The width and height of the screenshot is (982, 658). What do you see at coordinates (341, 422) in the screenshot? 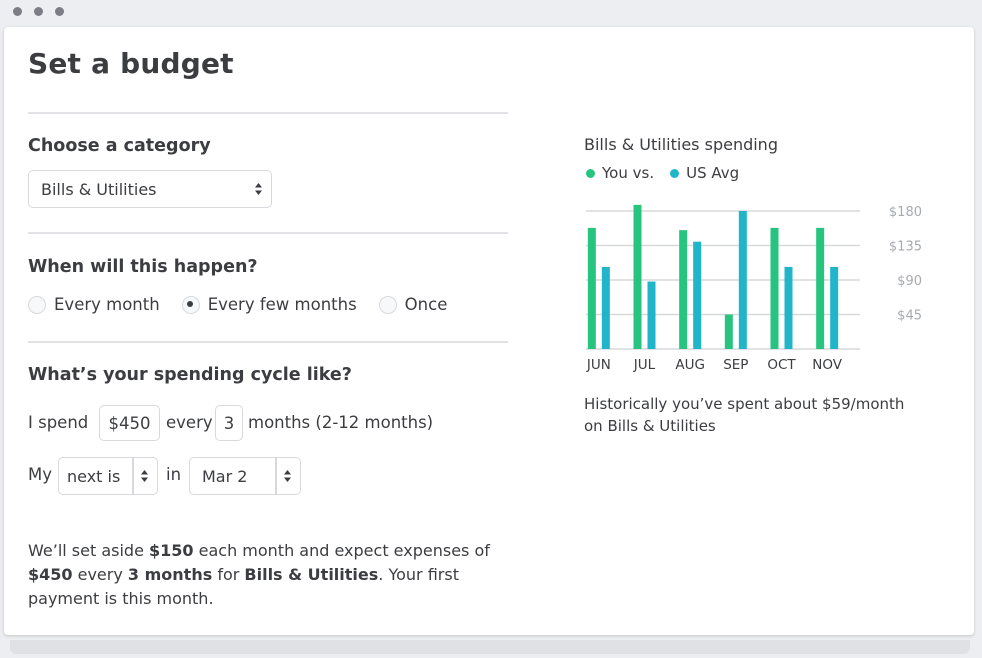
I see `months-suffix-label: months (2-12 months)` at bounding box center [341, 422].